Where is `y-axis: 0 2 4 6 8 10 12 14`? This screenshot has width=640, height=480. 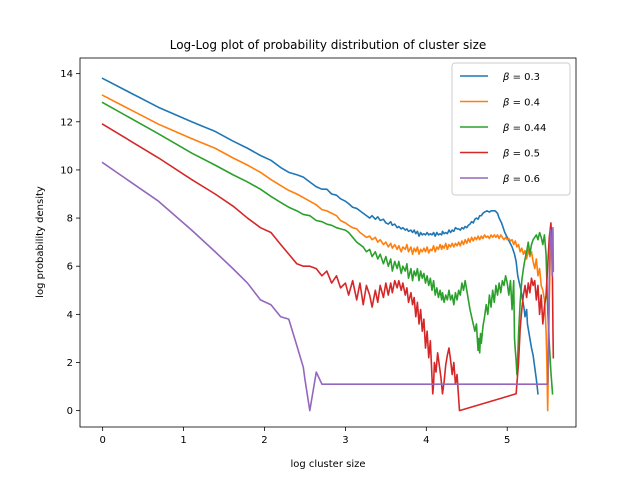 y-axis: 0 2 4 6 8 10 12 14 is located at coordinates (70, 243).